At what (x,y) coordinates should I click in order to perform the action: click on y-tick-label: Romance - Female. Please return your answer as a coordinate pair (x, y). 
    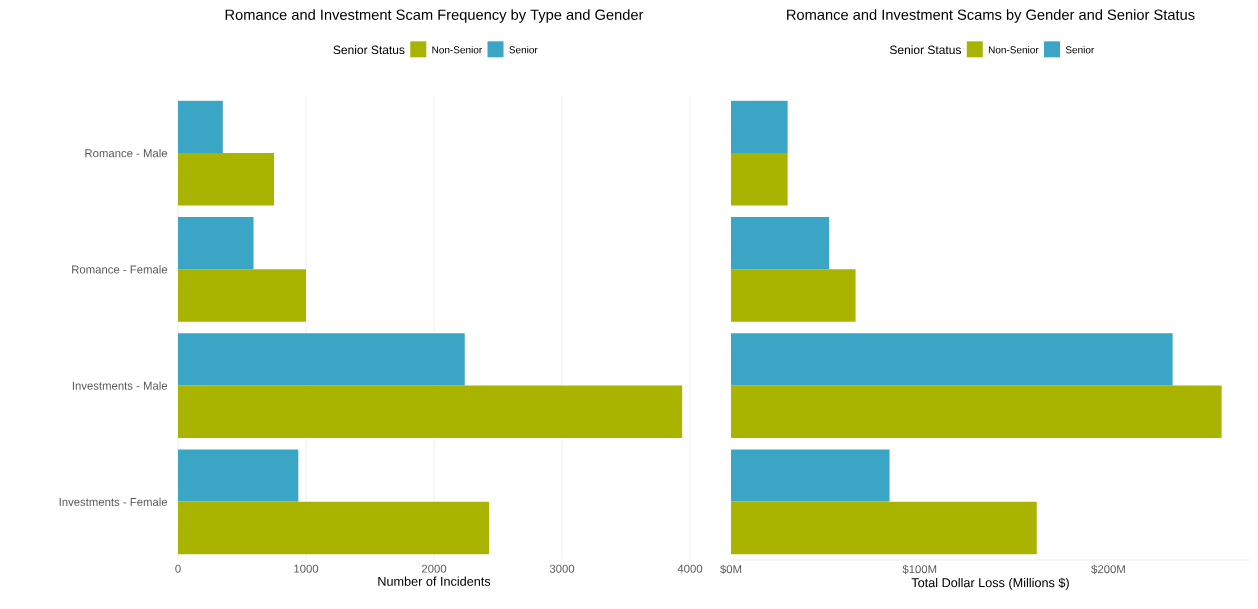
    Looking at the image, I should click on (120, 269).